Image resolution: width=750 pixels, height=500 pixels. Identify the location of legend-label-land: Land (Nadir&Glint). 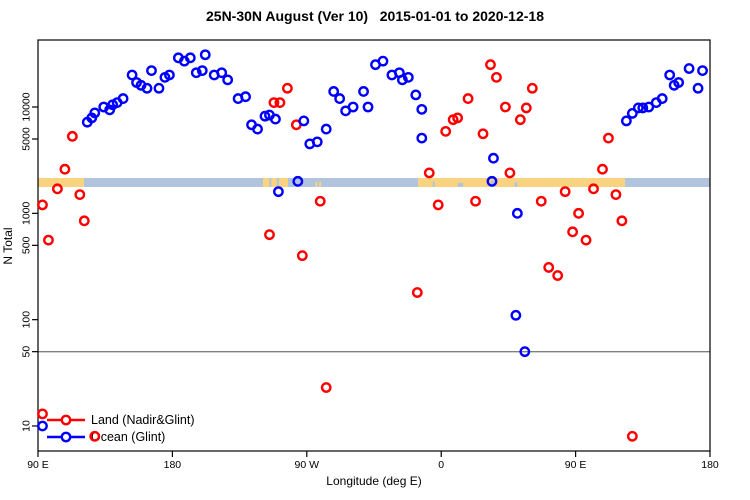
(143, 420).